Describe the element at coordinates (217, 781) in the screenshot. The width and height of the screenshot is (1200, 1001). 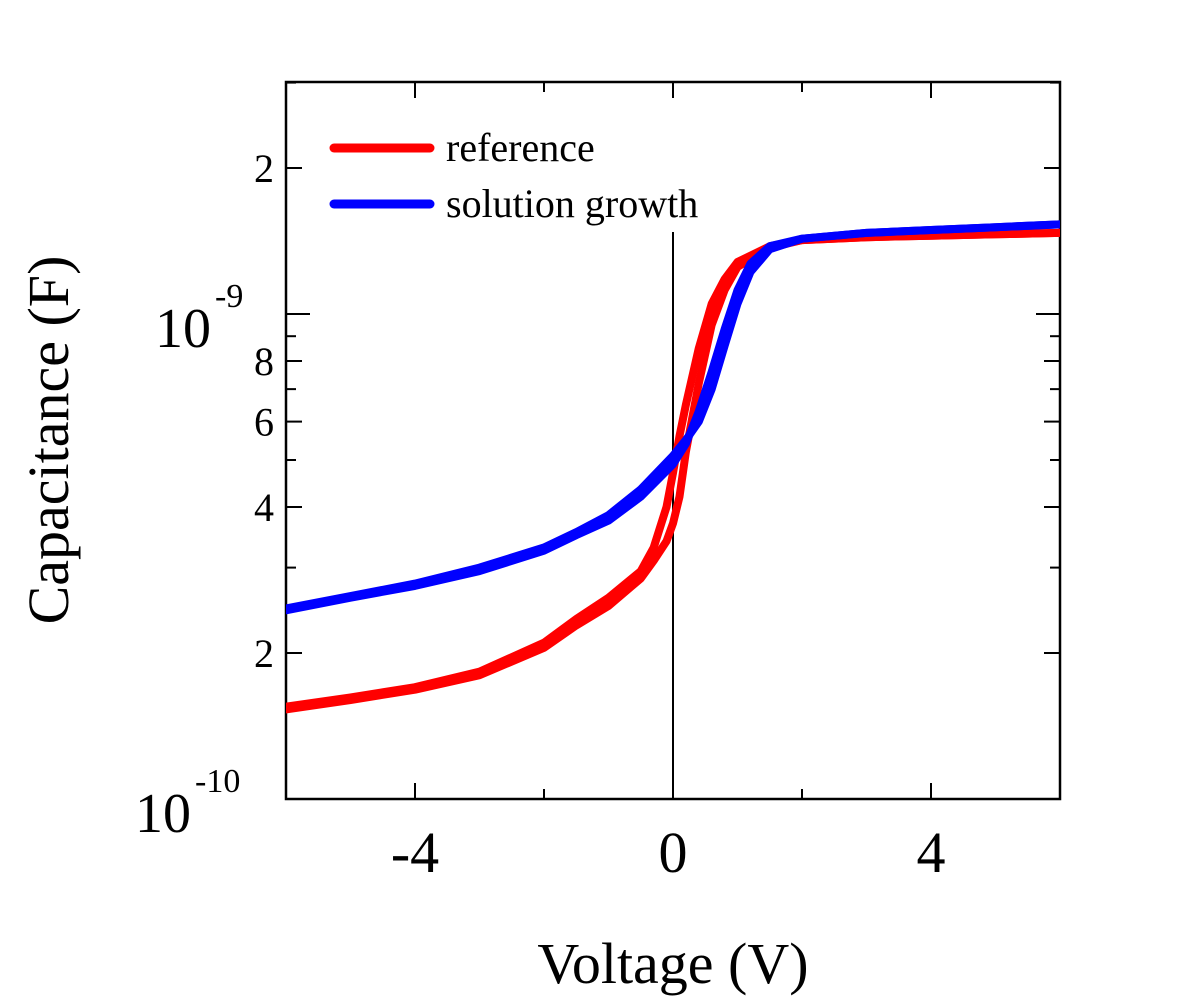
I see `y-major-tick-exponent: -10` at that location.